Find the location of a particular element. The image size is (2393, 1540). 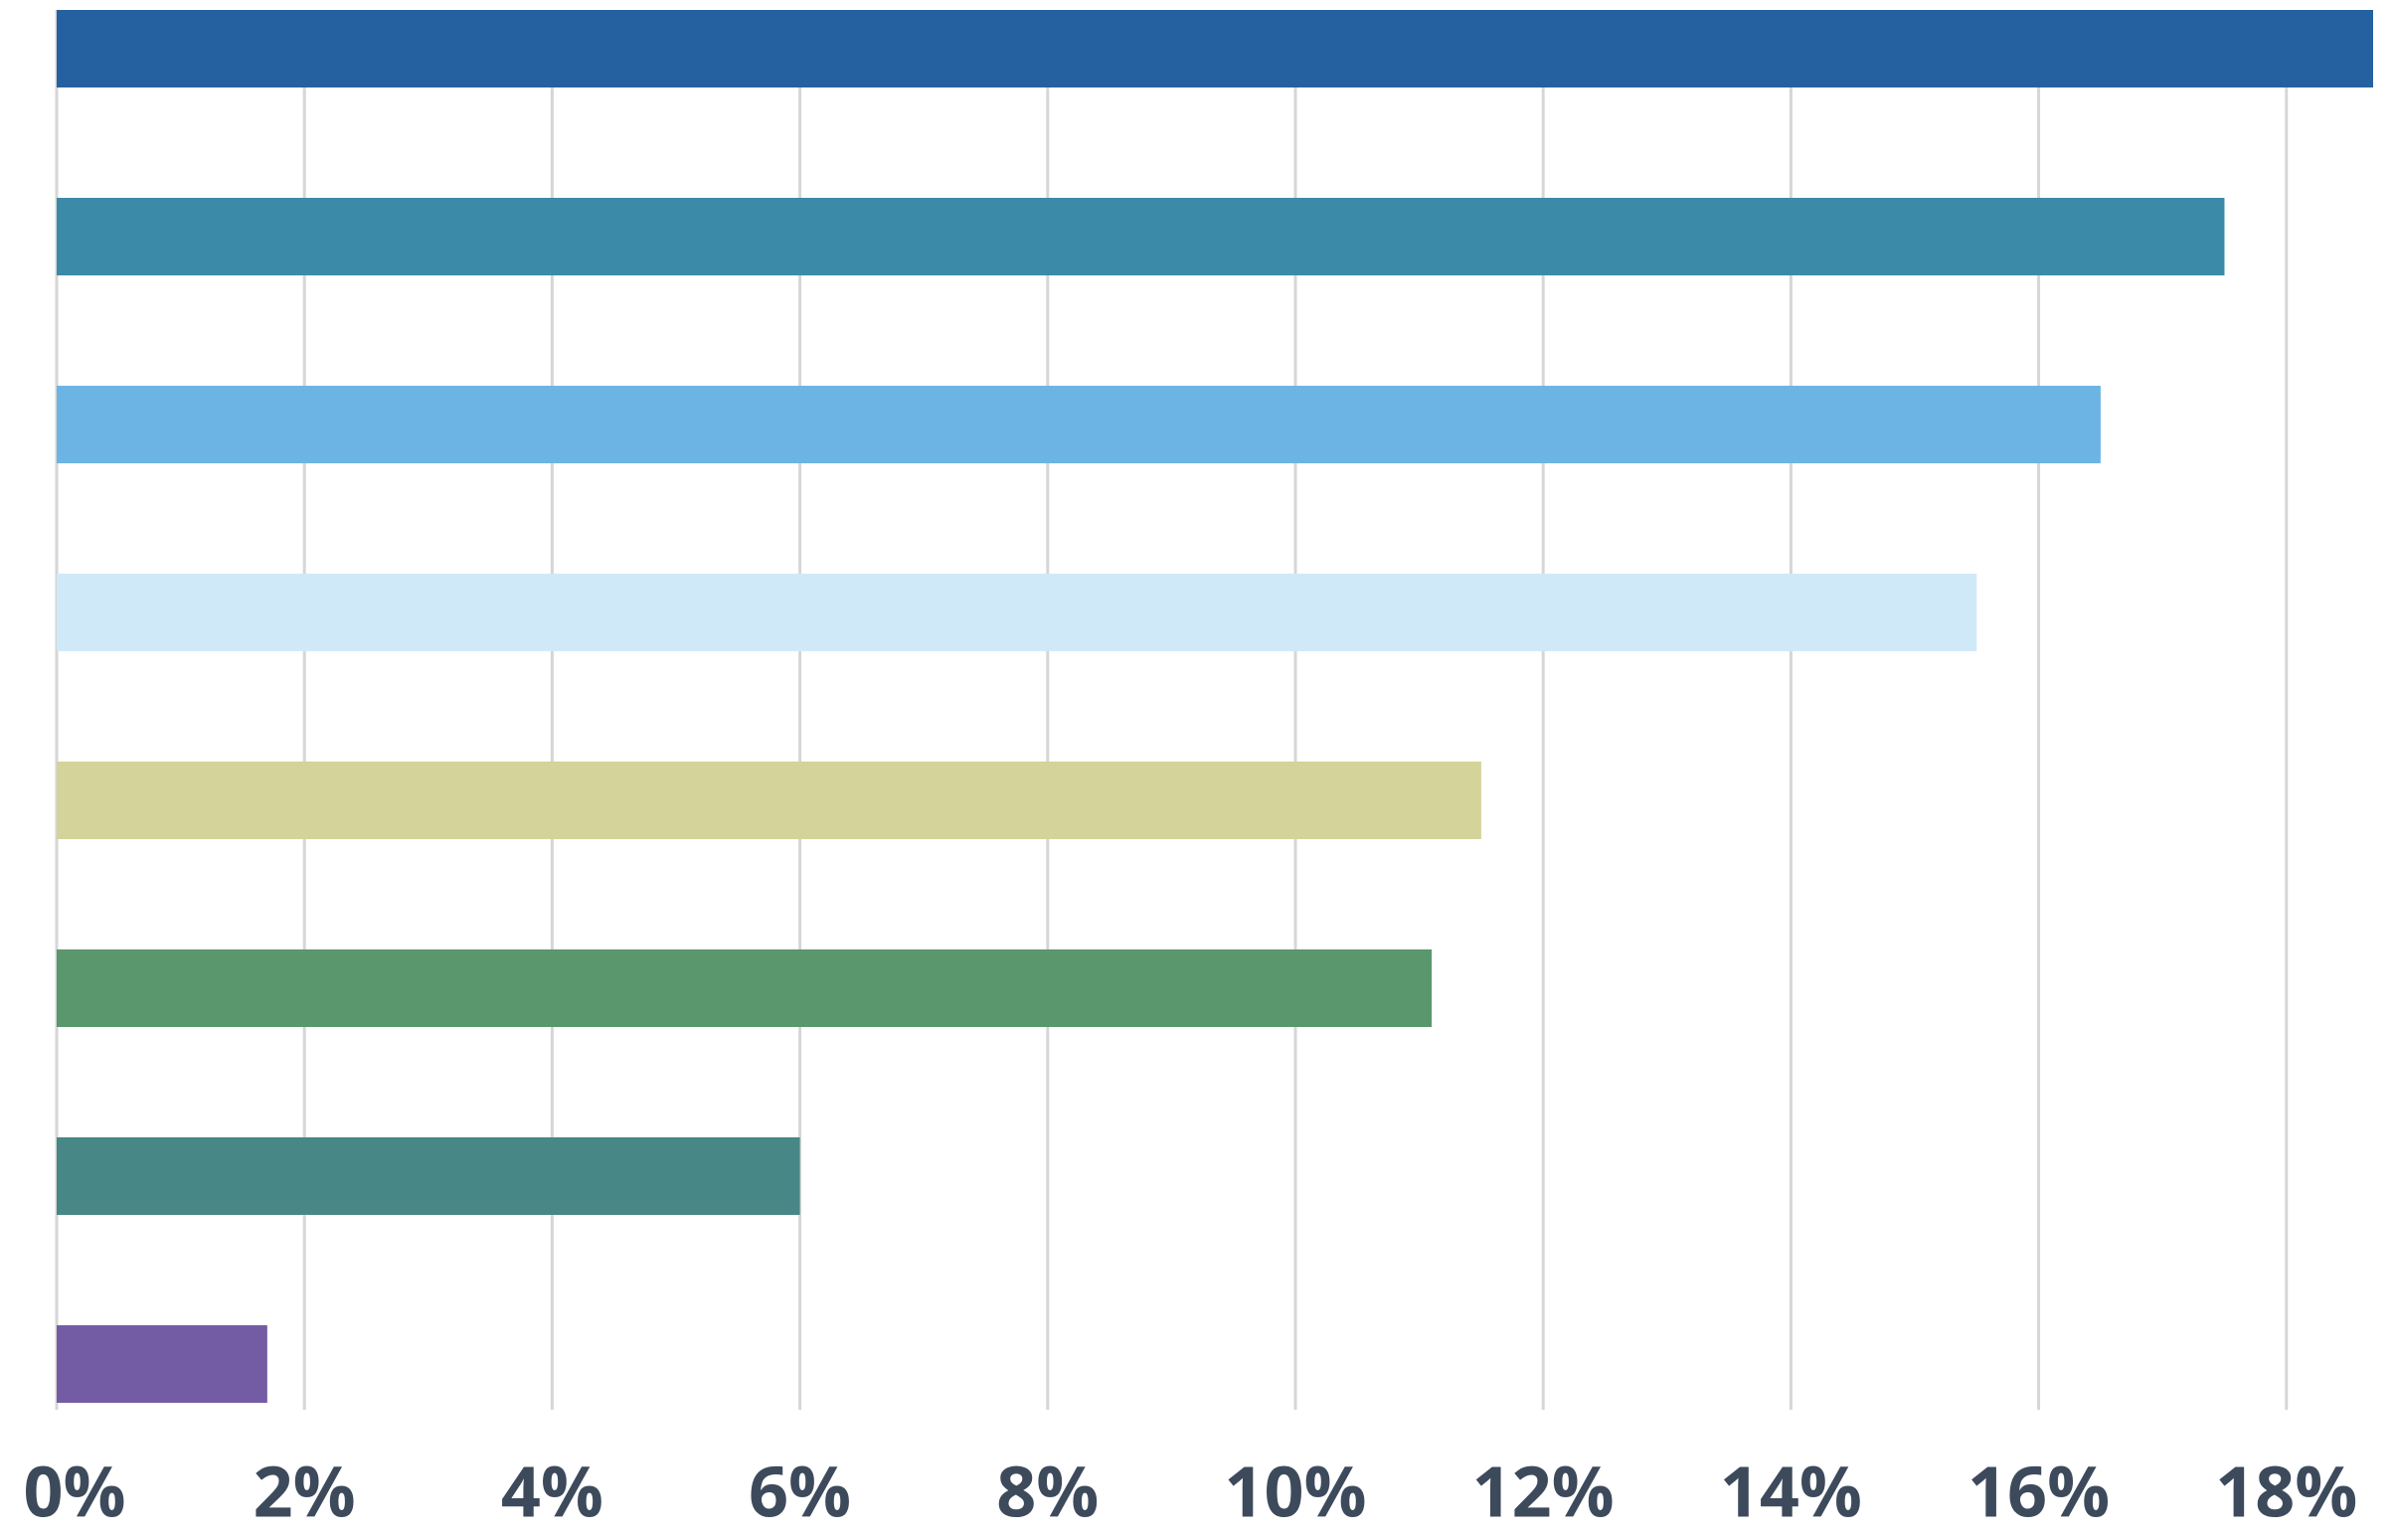

x-tick-label: 14% is located at coordinates (1791, 1490).